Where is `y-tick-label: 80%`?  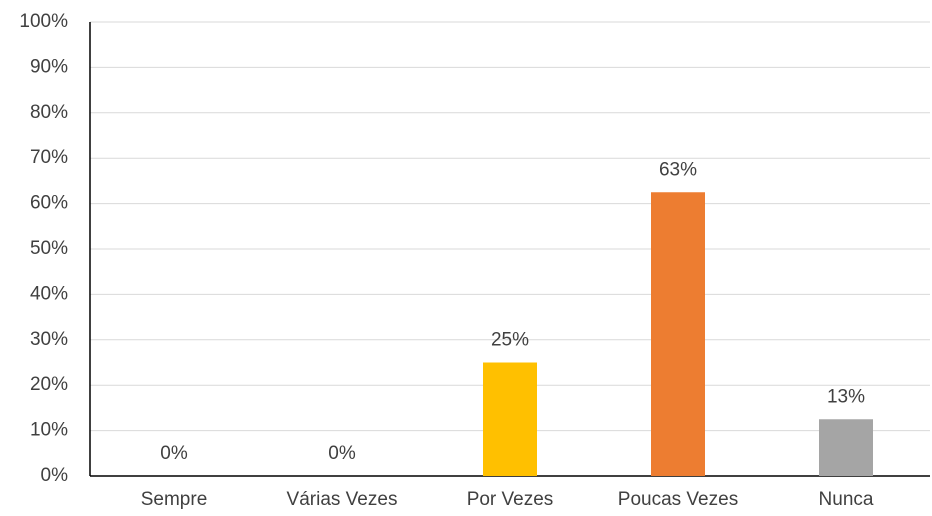
y-tick-label: 80% is located at coordinates (49, 112).